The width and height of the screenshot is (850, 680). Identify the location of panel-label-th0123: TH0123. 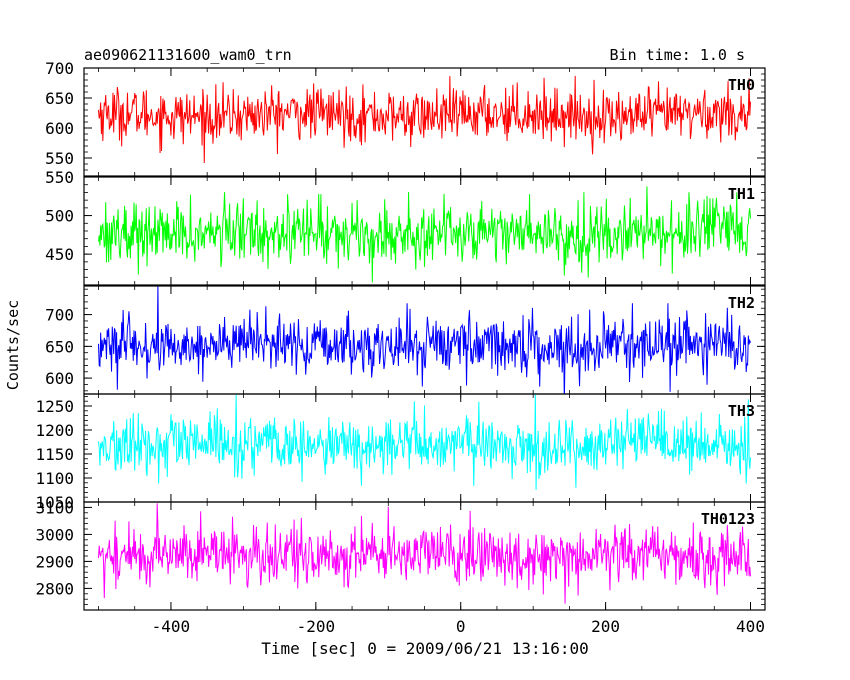
(728, 519).